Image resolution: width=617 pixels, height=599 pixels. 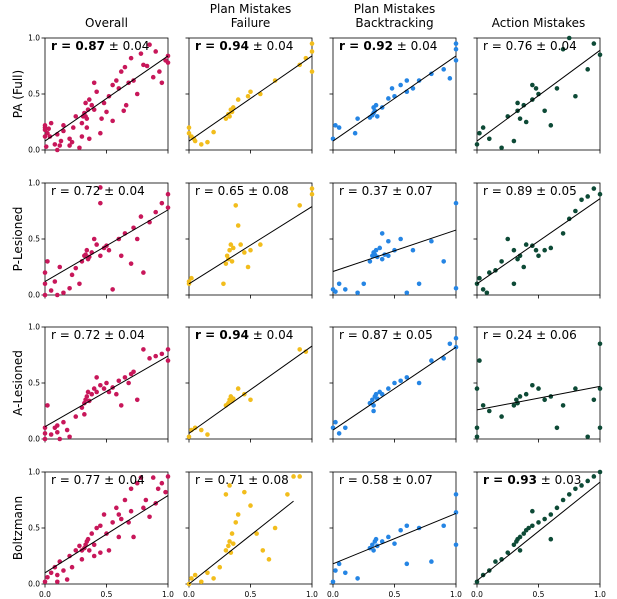 I want to click on panel-1-1: r = 0.65 ± 0.08, so click(x=250, y=240).